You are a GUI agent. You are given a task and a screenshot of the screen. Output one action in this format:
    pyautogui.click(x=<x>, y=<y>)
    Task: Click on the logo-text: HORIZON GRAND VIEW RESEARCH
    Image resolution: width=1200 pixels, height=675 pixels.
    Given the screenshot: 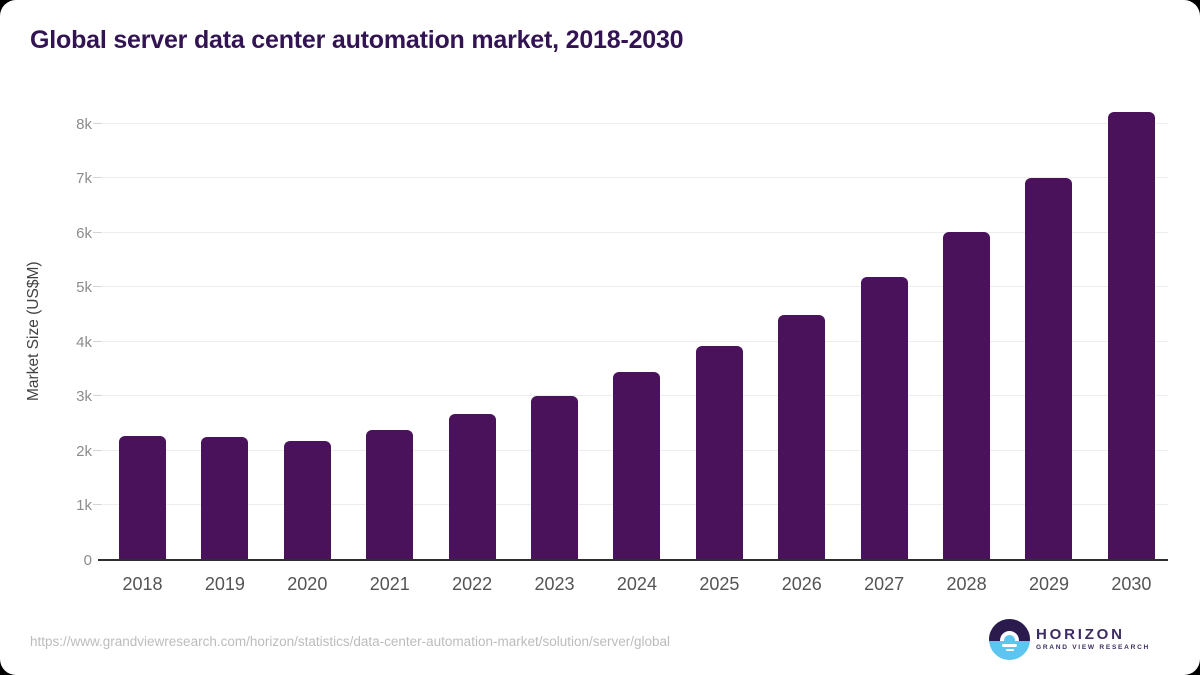 What is the action you would take?
    pyautogui.click(x=1093, y=638)
    